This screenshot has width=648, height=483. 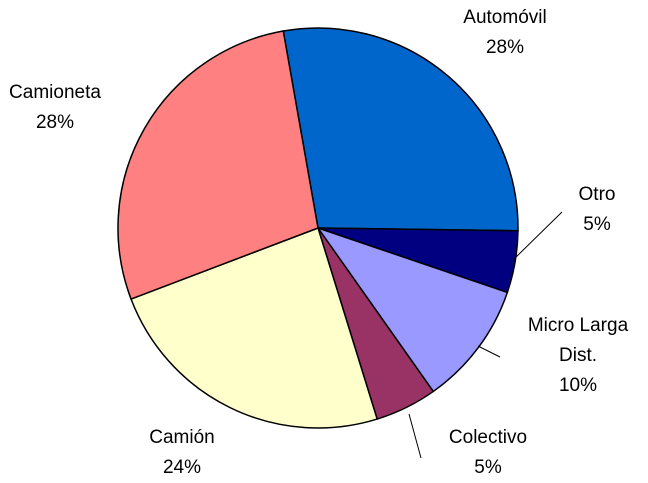 What do you see at coordinates (55, 92) in the screenshot?
I see `category-label: Camioneta` at bounding box center [55, 92].